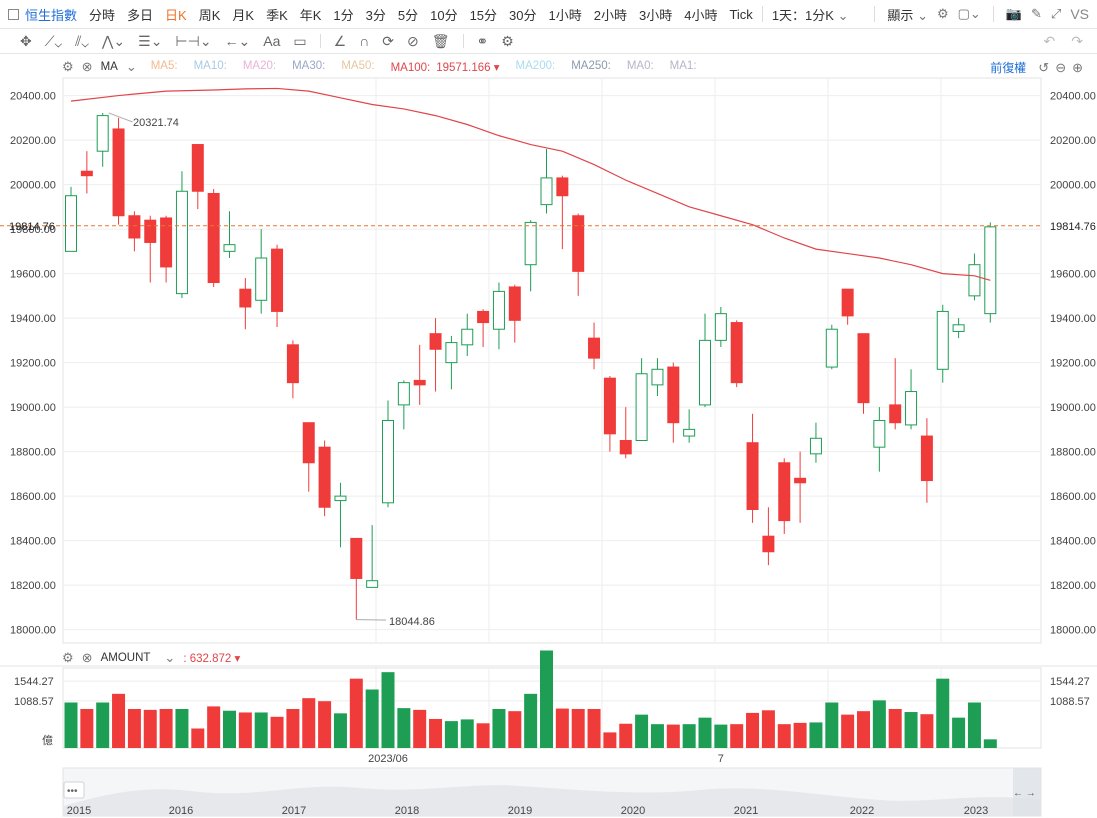  Describe the element at coordinates (87, 657) in the screenshot. I see `volume-close-icon: ⊗` at that location.